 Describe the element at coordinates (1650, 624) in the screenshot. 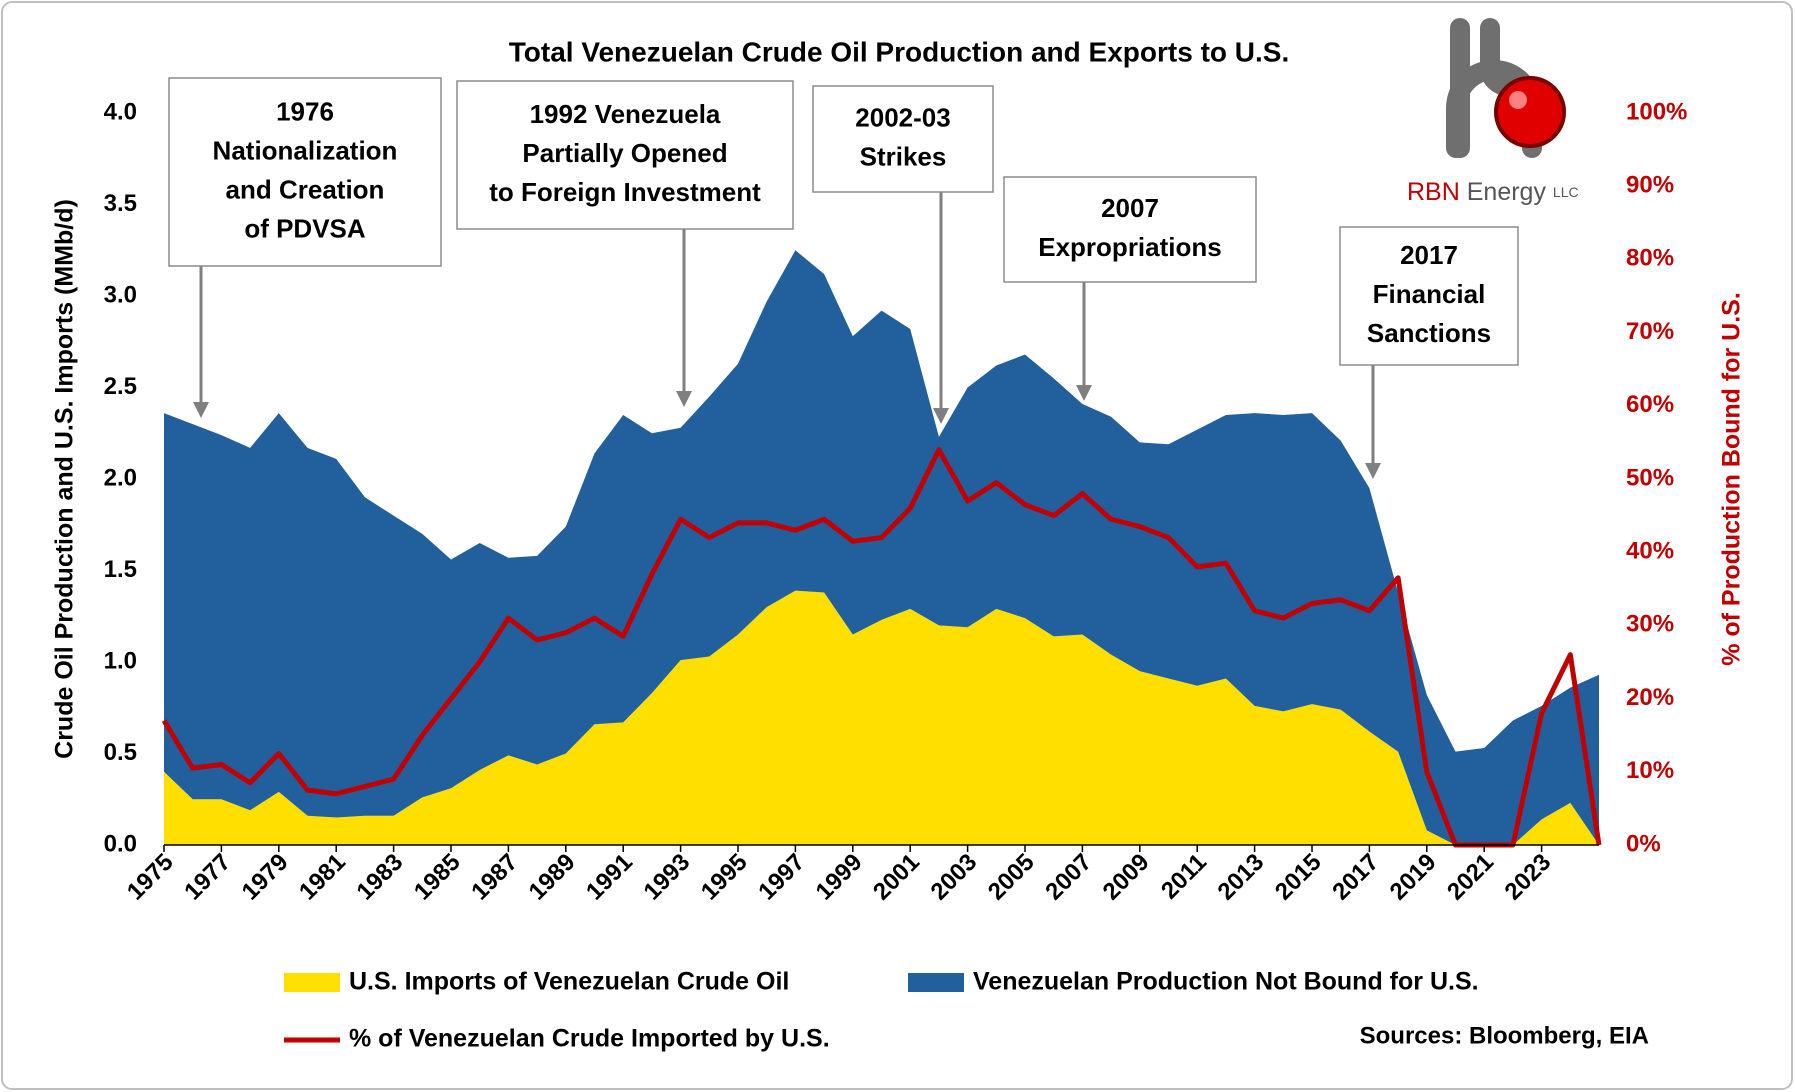

I see `y2-tick-label: 30%` at that location.